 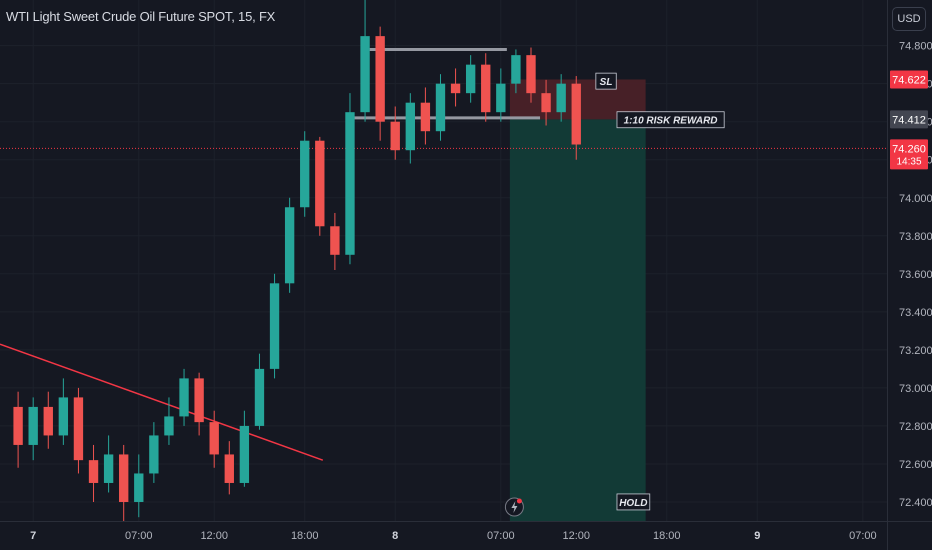 I want to click on annotation-label: SL, so click(x=606, y=82).